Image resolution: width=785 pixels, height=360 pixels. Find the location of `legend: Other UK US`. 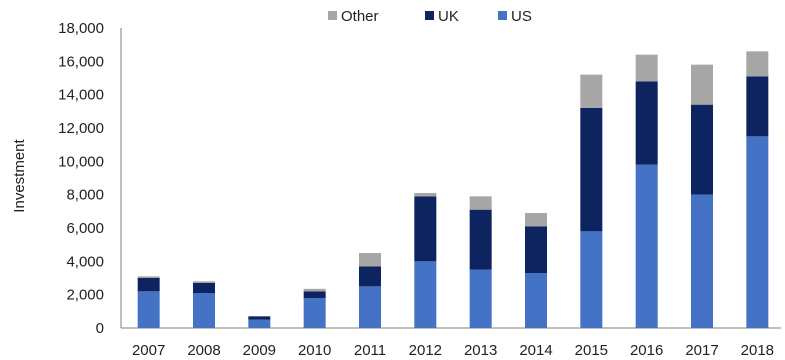

legend: Other UK US is located at coordinates (430, 16).